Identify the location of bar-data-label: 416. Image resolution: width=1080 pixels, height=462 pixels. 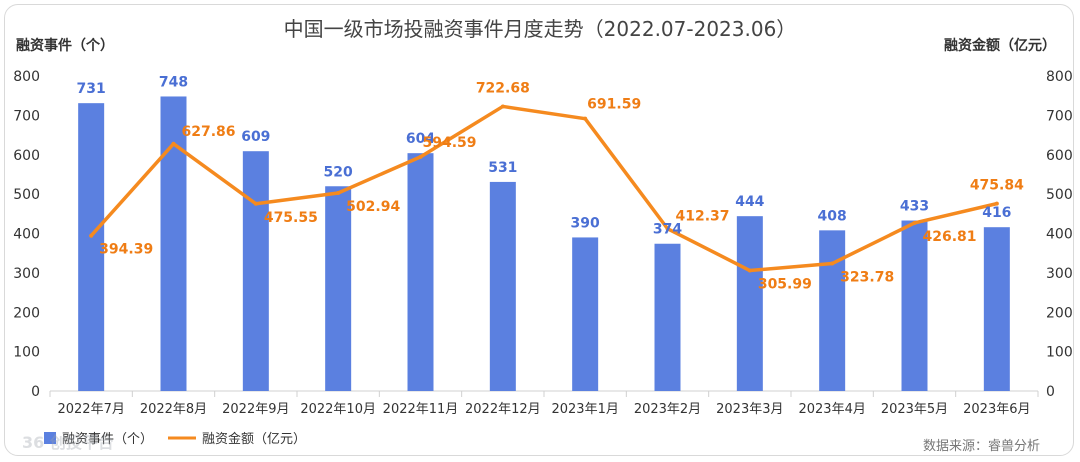
(996, 213).